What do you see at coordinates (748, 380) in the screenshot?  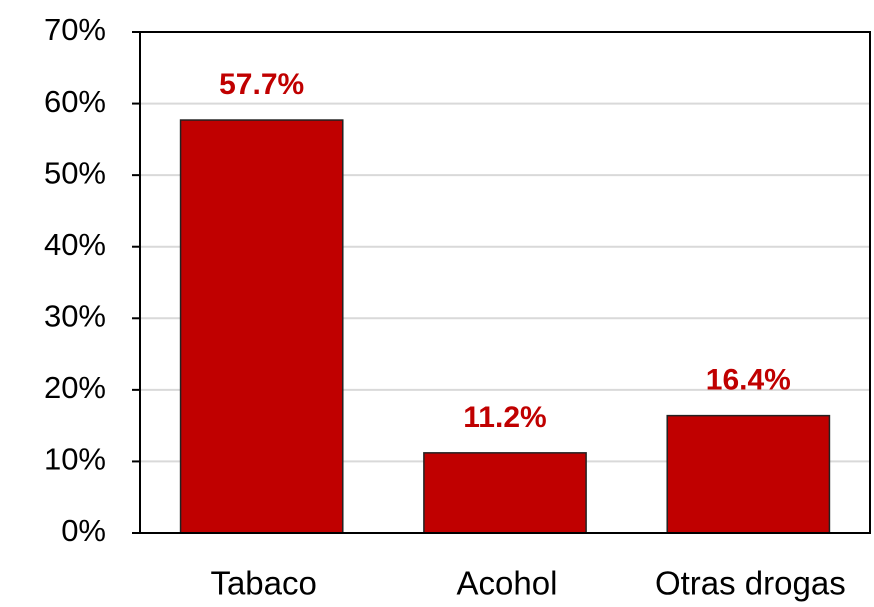 I see `value-label: 16.4%` at bounding box center [748, 380].